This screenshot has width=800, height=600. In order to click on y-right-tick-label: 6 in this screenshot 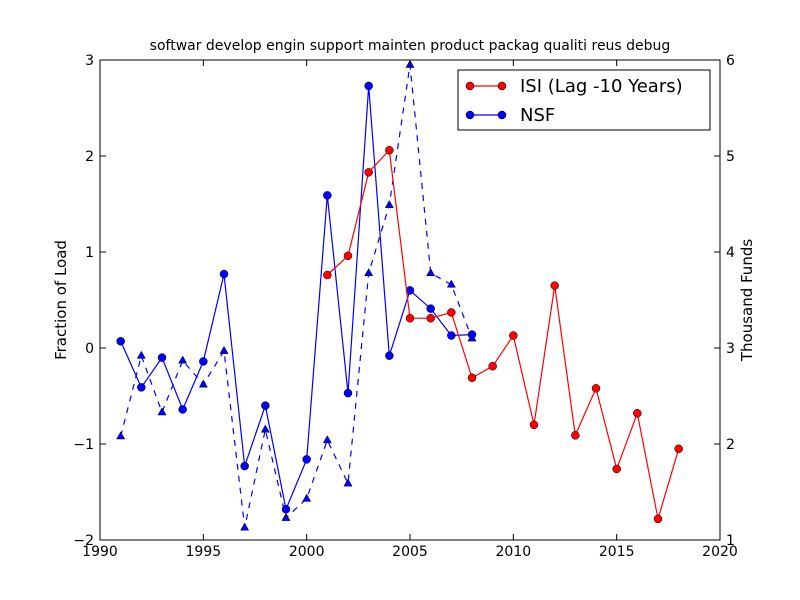, I will do `click(730, 61)`.